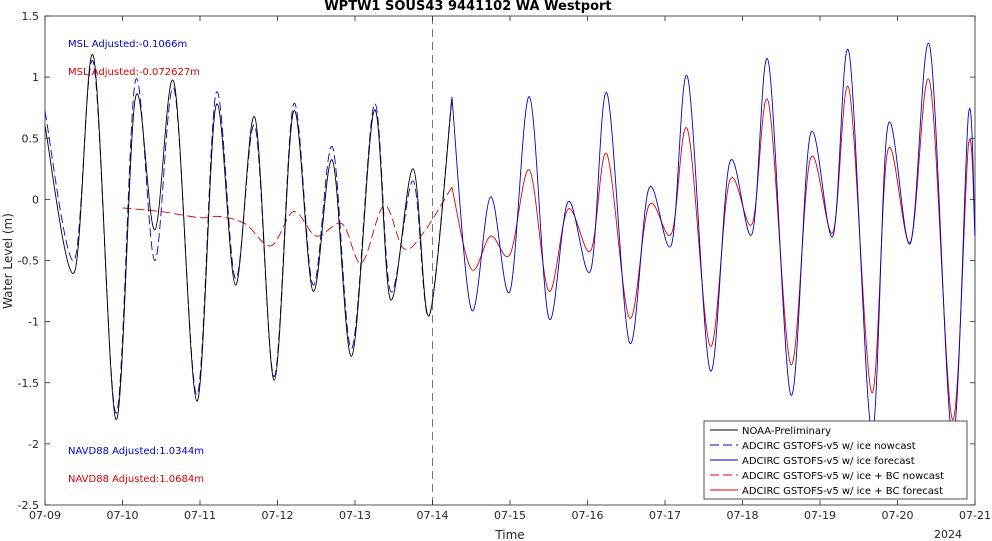 This screenshot has width=992, height=541. I want to click on legend-label: ADCIRC GSTOFS-v5 w/ ice + BC nowcast, so click(843, 476).